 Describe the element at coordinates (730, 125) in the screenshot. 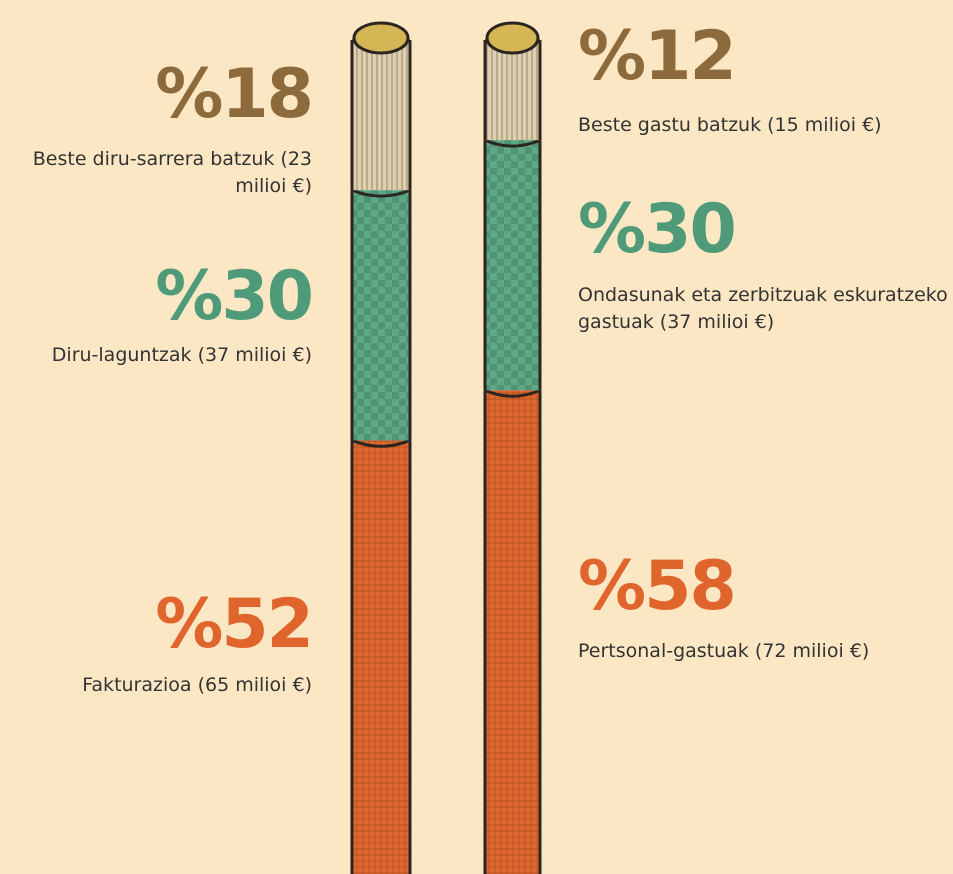

I see `segment-caption: Beste gastu batzuk (15 milioi €)` at that location.